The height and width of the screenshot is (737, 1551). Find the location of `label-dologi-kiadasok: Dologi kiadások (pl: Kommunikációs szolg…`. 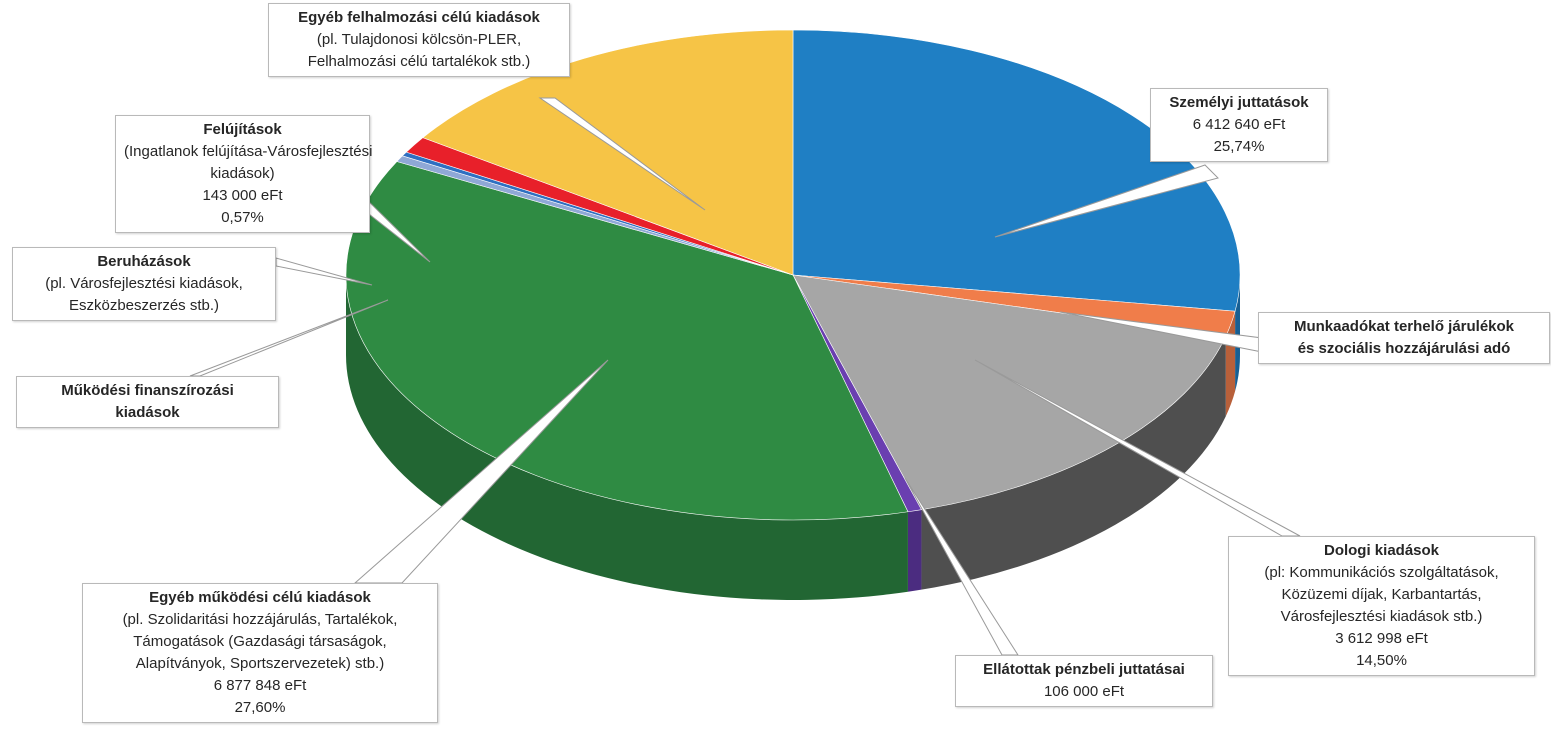

label-dologi-kiadasok: Dologi kiadások (pl: Kommunikációs szolg… is located at coordinates (1381, 606).